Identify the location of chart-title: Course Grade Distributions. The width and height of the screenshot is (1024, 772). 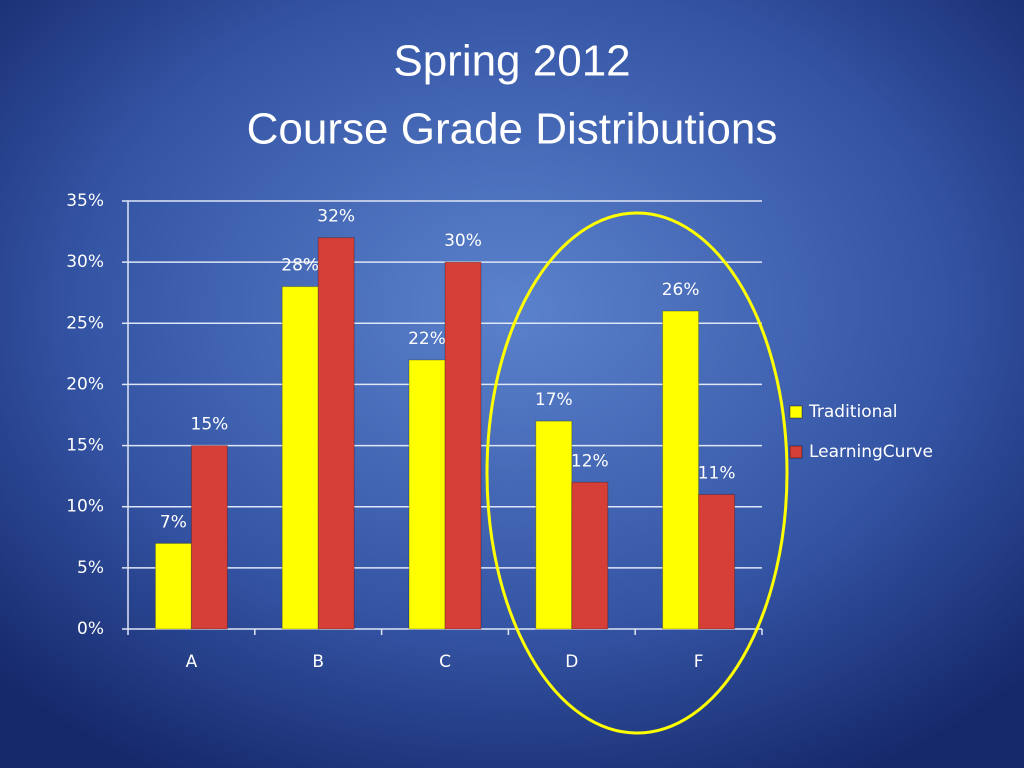
(512, 129).